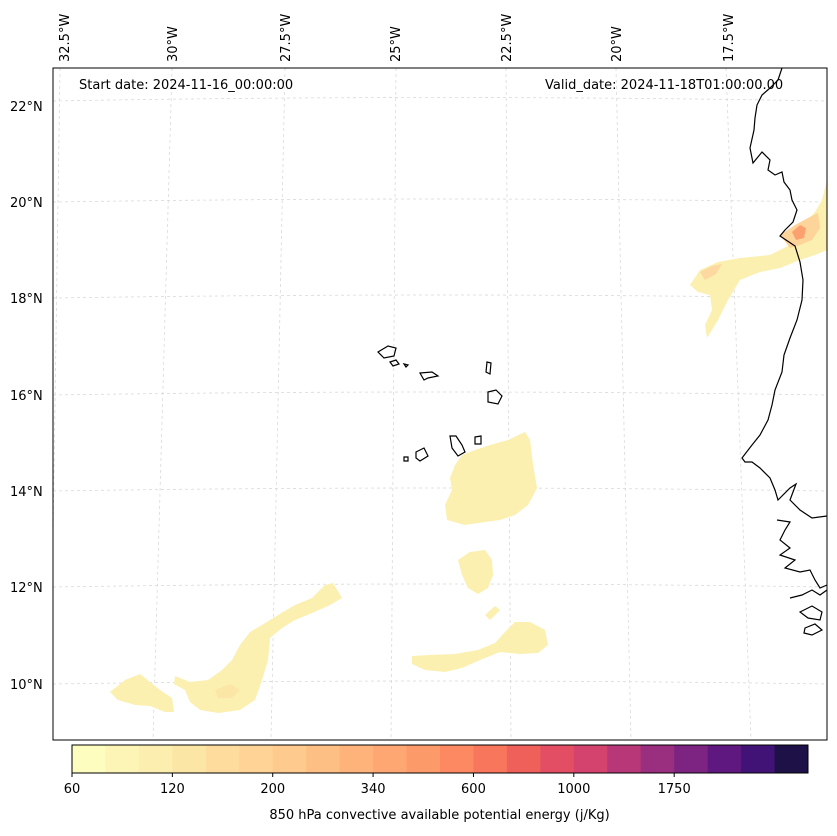  Describe the element at coordinates (278, 404) in the screenshot. I see `meridian-27-5w` at that location.